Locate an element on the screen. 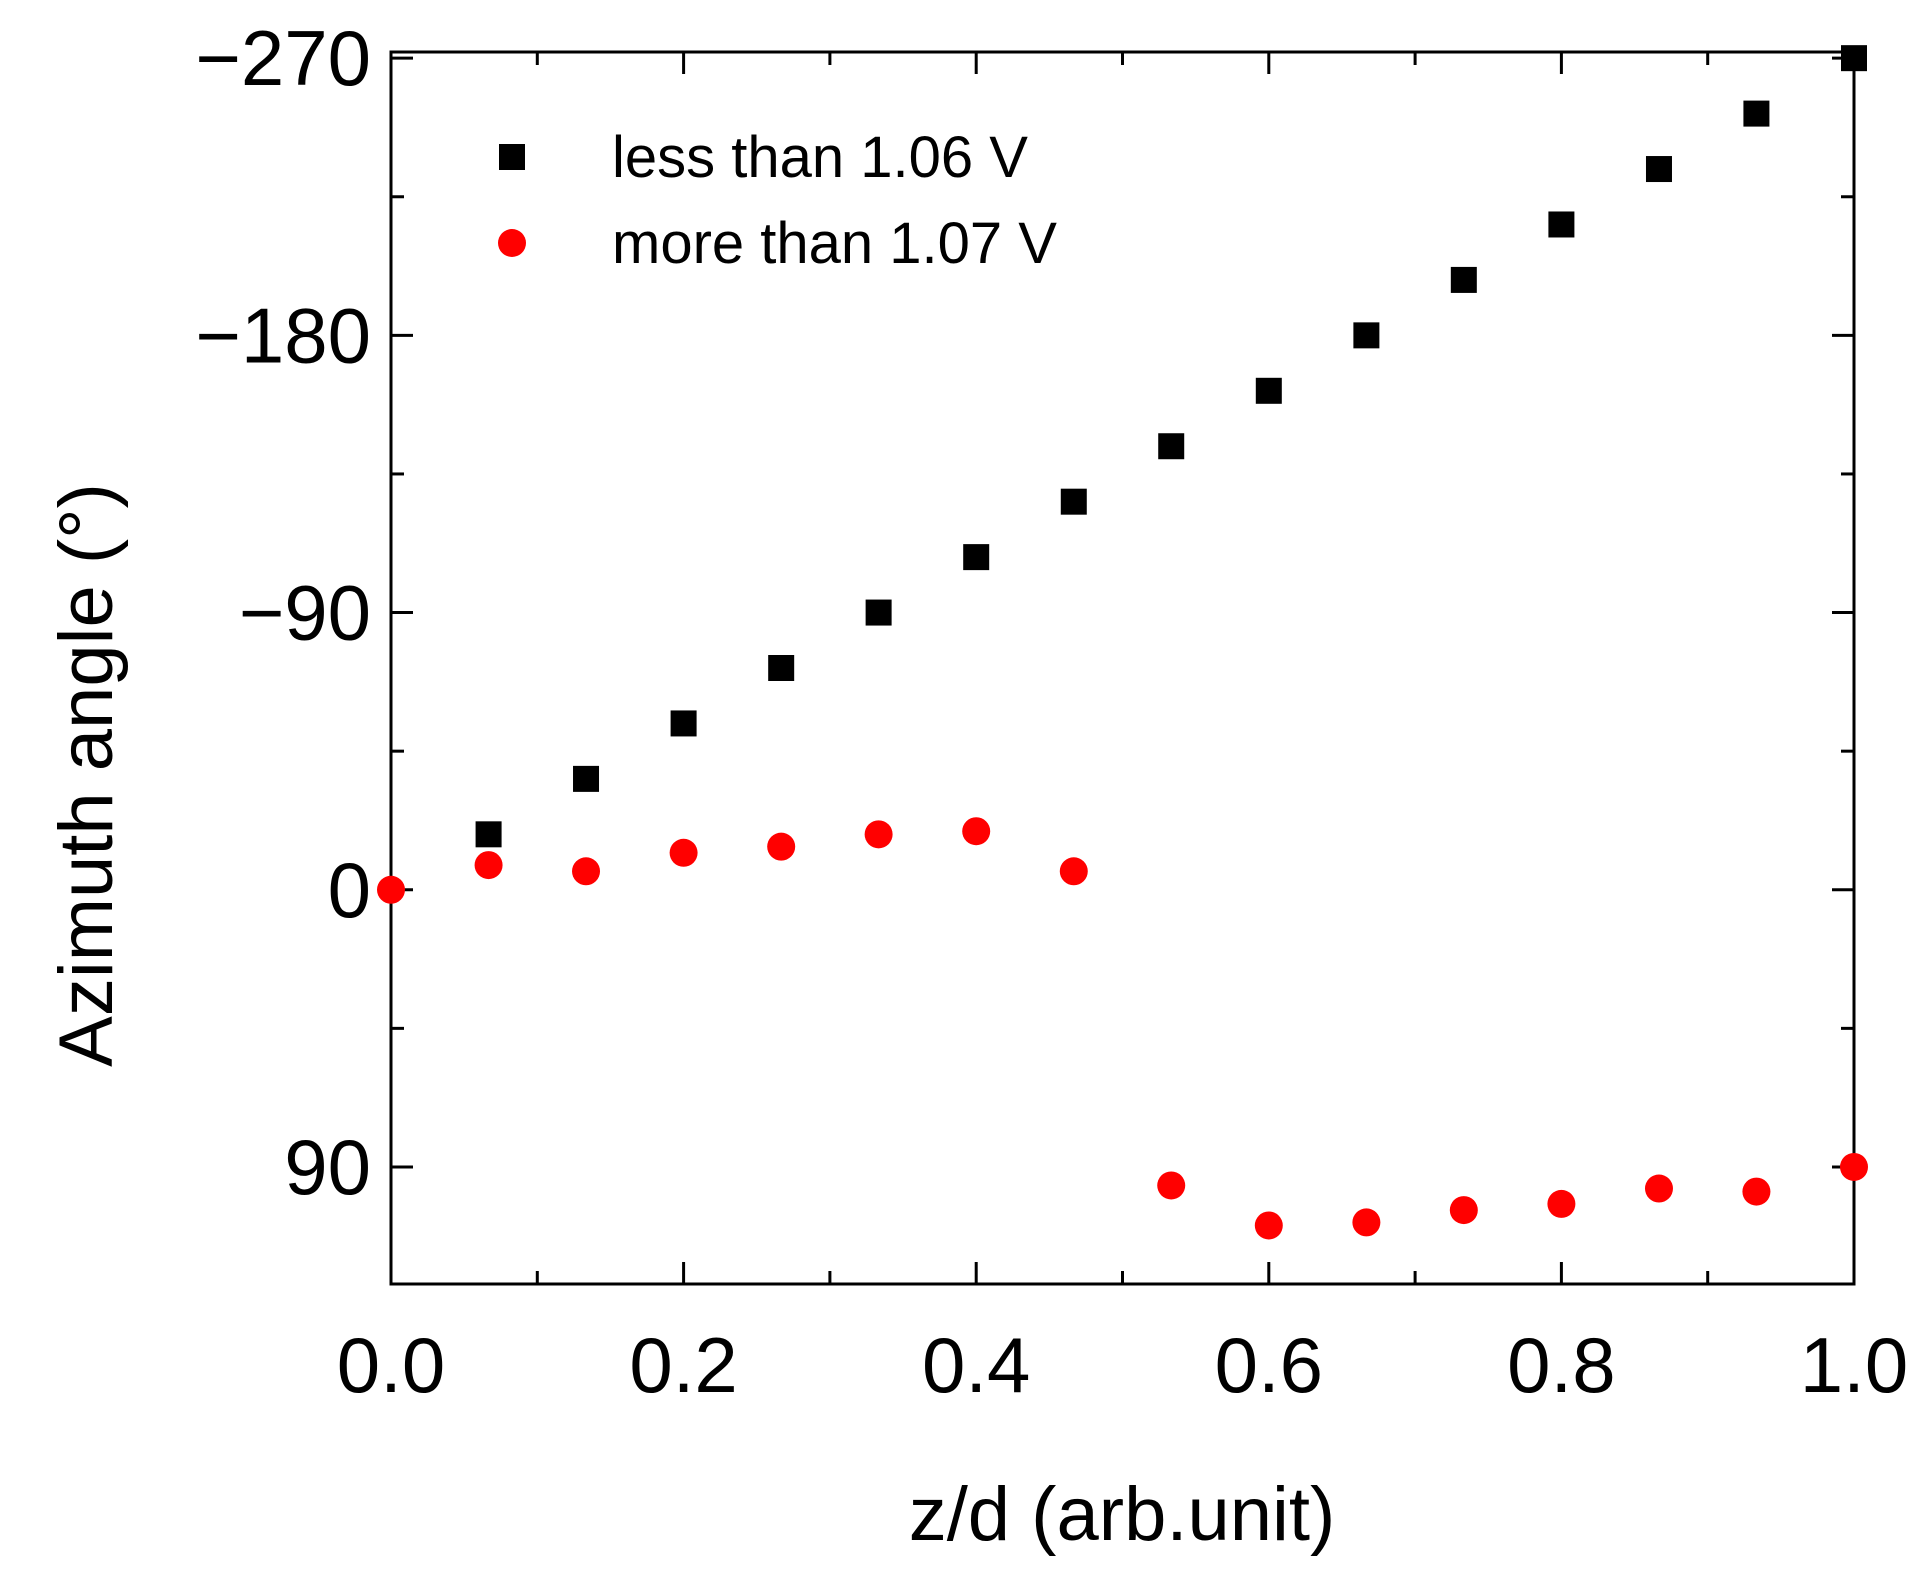 This screenshot has height=1575, width=1927. y-tick-label: −90 is located at coordinates (305, 613).